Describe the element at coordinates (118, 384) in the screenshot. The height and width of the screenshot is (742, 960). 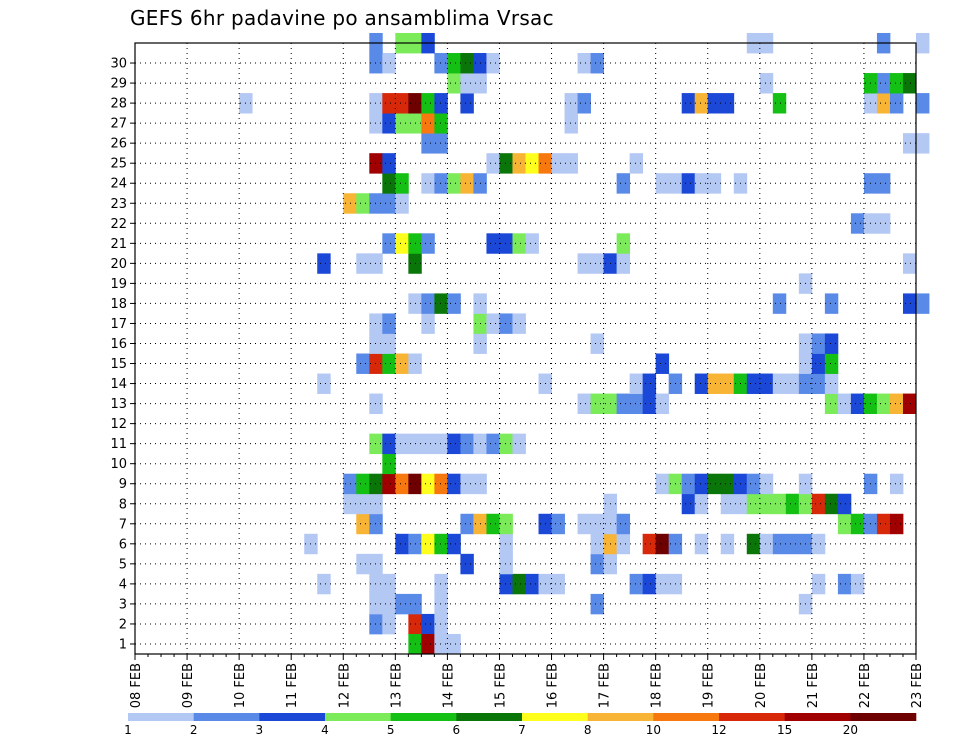
I see `y-tick-label: 14` at that location.